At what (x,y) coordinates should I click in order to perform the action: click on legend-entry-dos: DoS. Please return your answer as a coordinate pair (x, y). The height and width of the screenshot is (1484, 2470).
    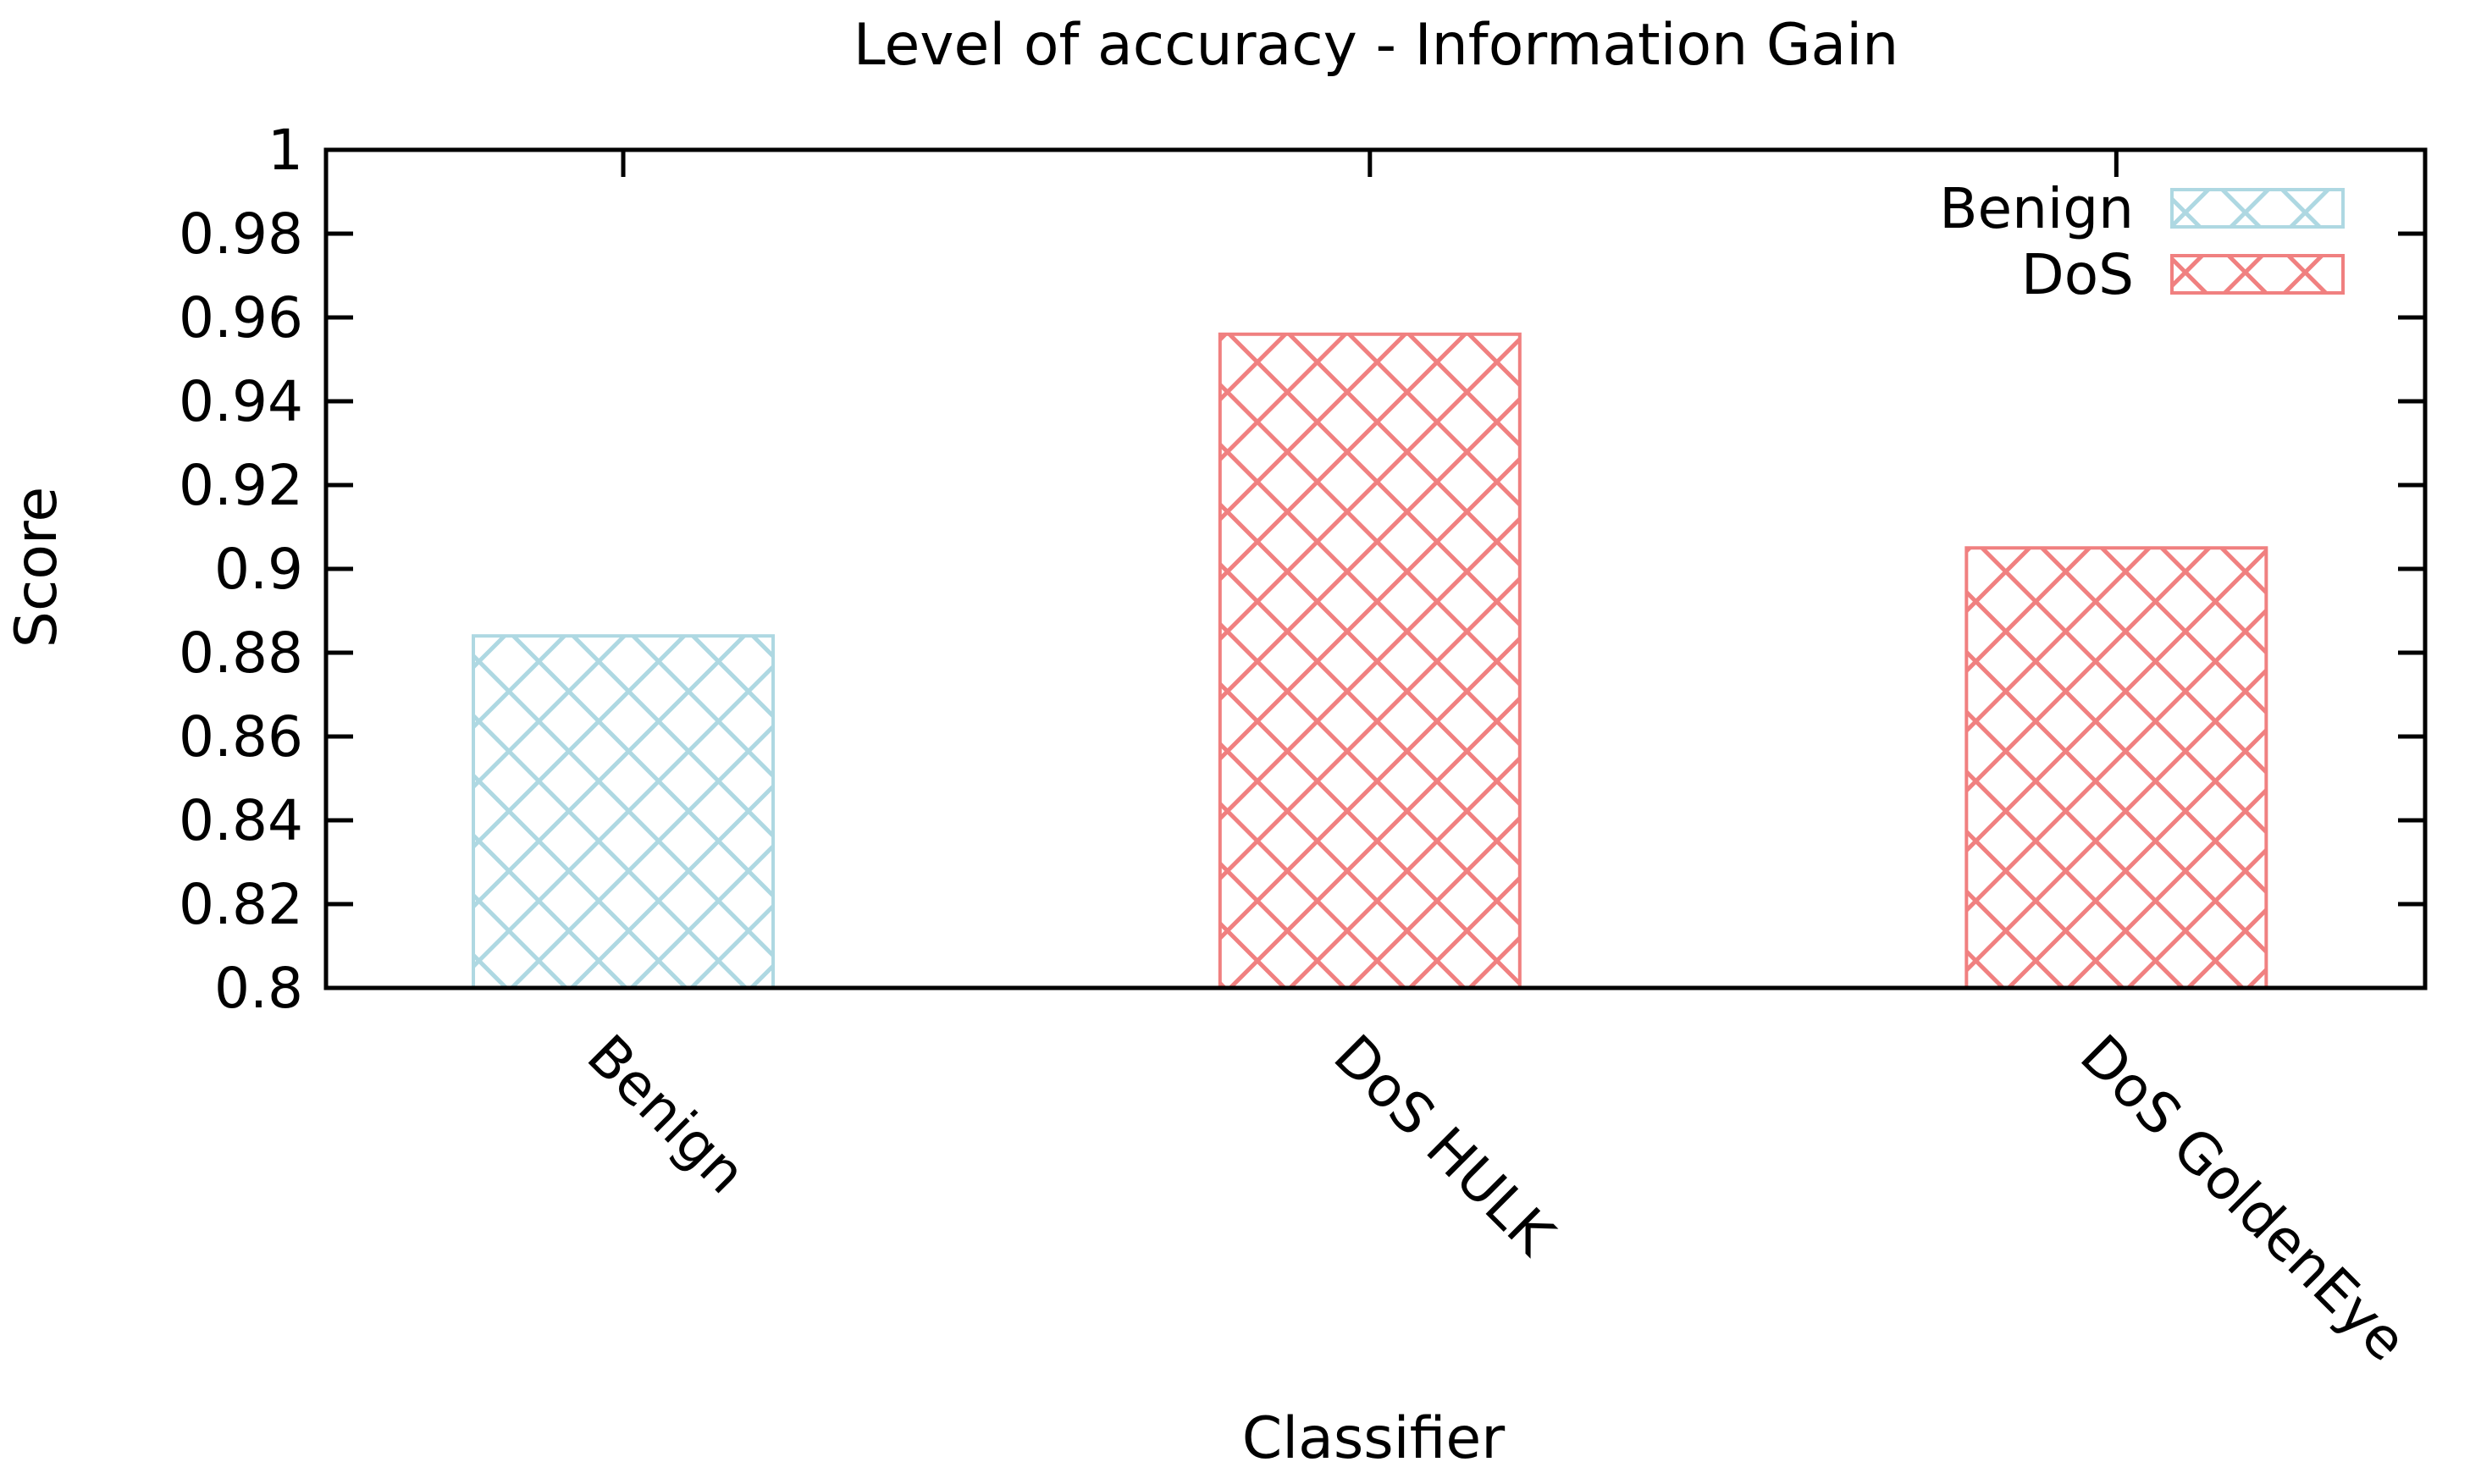
    Looking at the image, I should click on (2183, 274).